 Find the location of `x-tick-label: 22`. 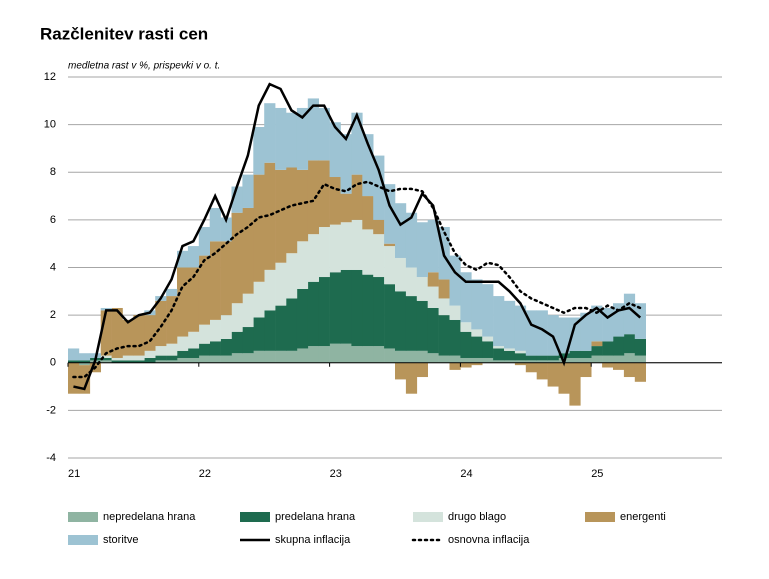

x-tick-label: 22 is located at coordinates (205, 474).